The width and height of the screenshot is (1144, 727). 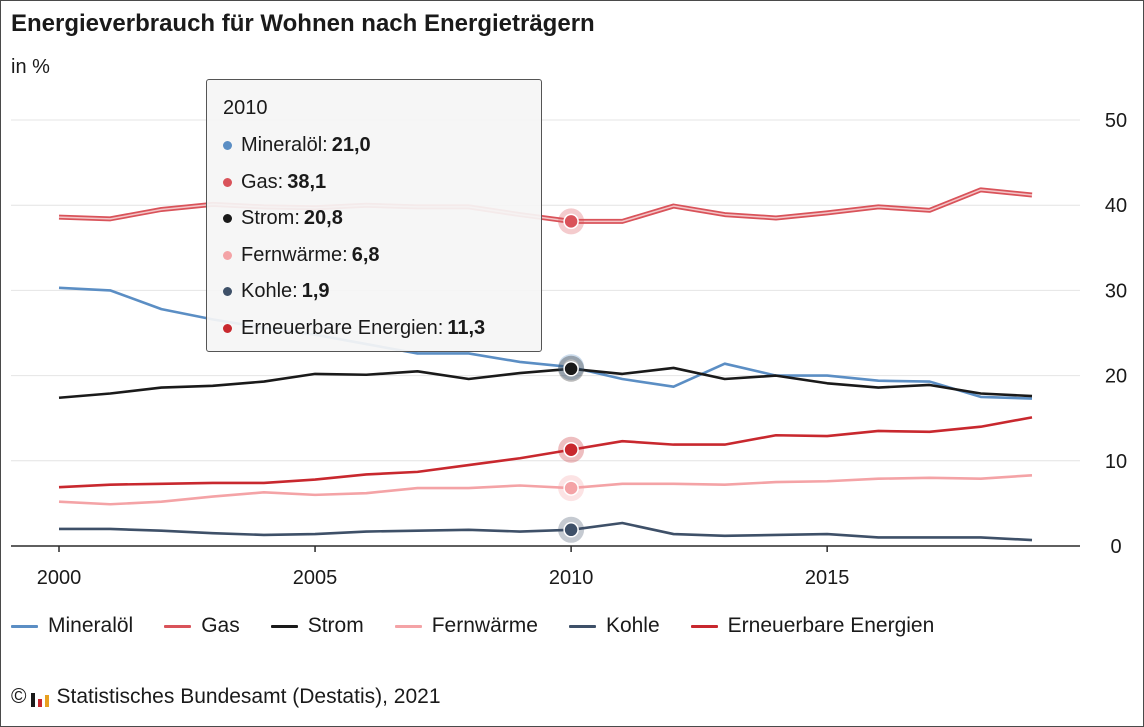 What do you see at coordinates (1116, 462) in the screenshot?
I see `y-tick-label: 10` at bounding box center [1116, 462].